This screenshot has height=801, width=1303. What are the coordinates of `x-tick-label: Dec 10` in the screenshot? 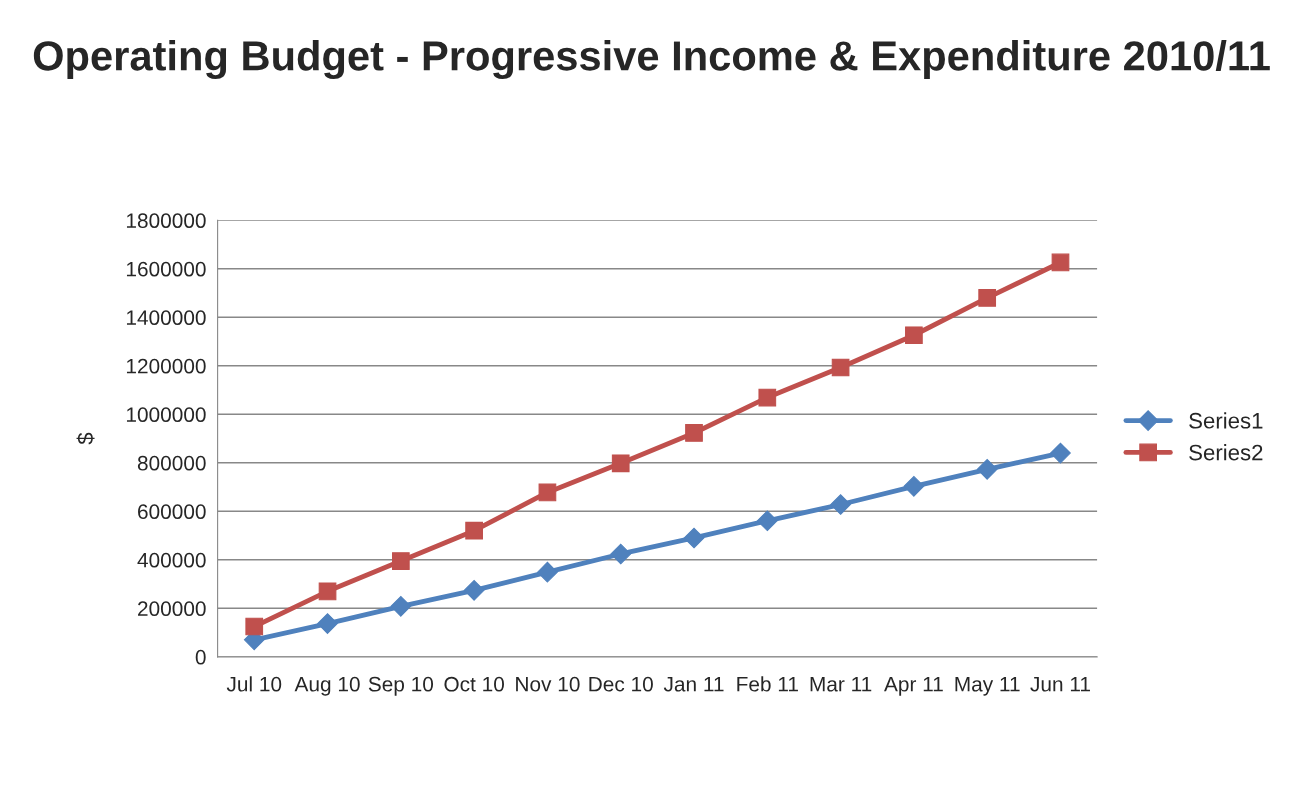 It's located at (621, 684).